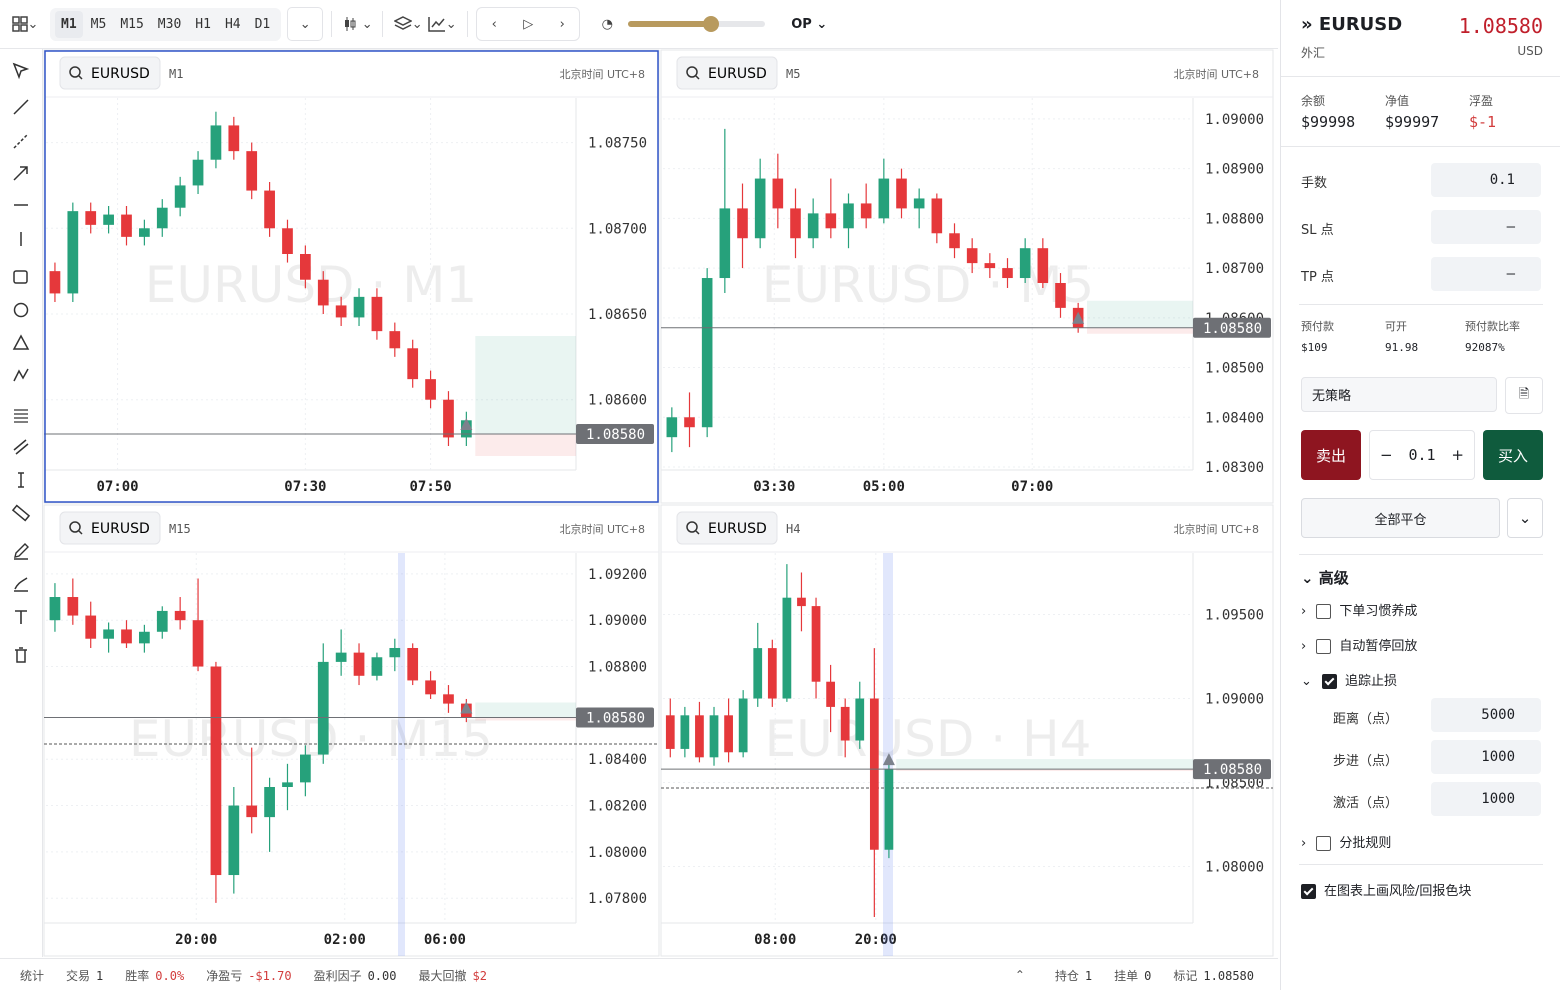 This screenshot has height=991, width=1560. What do you see at coordinates (21, 617) in the screenshot?
I see `tool-text` at bounding box center [21, 617].